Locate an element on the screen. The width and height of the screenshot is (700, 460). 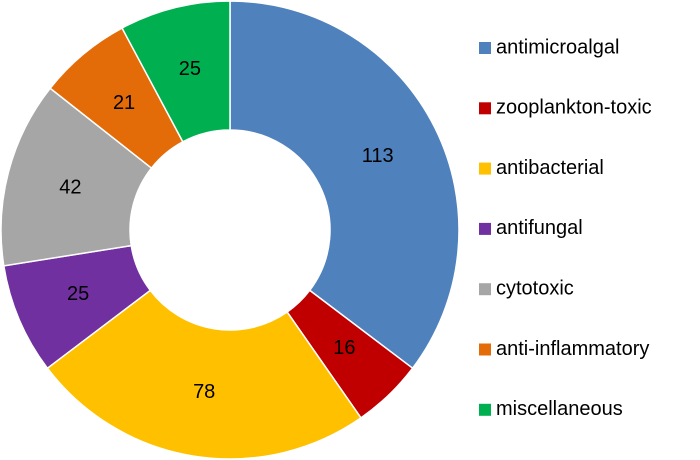
legend-label: antibacterial is located at coordinates (550, 168).